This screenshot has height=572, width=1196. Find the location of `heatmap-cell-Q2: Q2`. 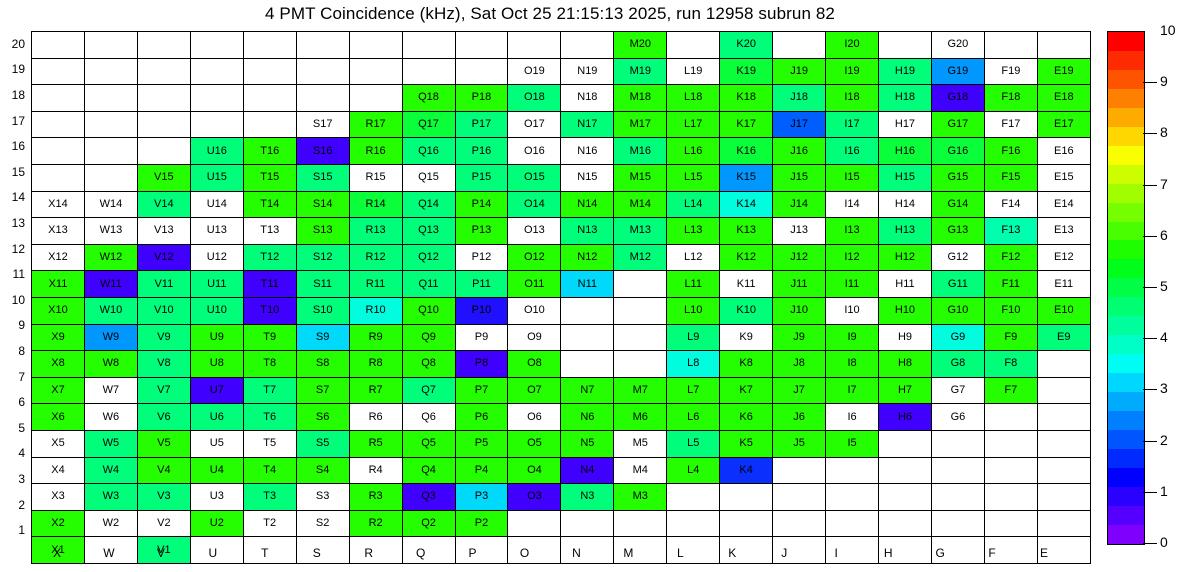

heatmap-cell-Q2: Q2 is located at coordinates (428, 523).